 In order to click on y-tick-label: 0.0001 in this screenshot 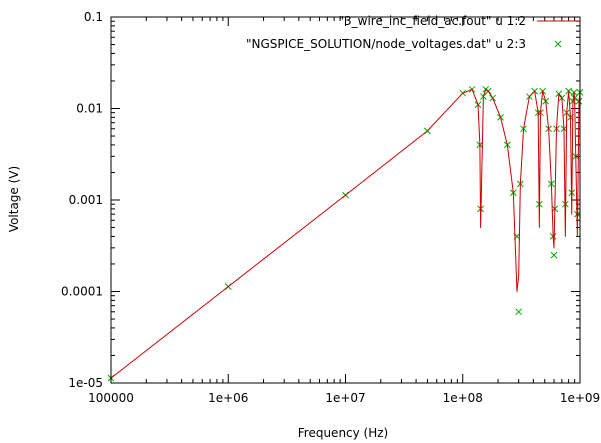, I will do `click(82, 292)`.